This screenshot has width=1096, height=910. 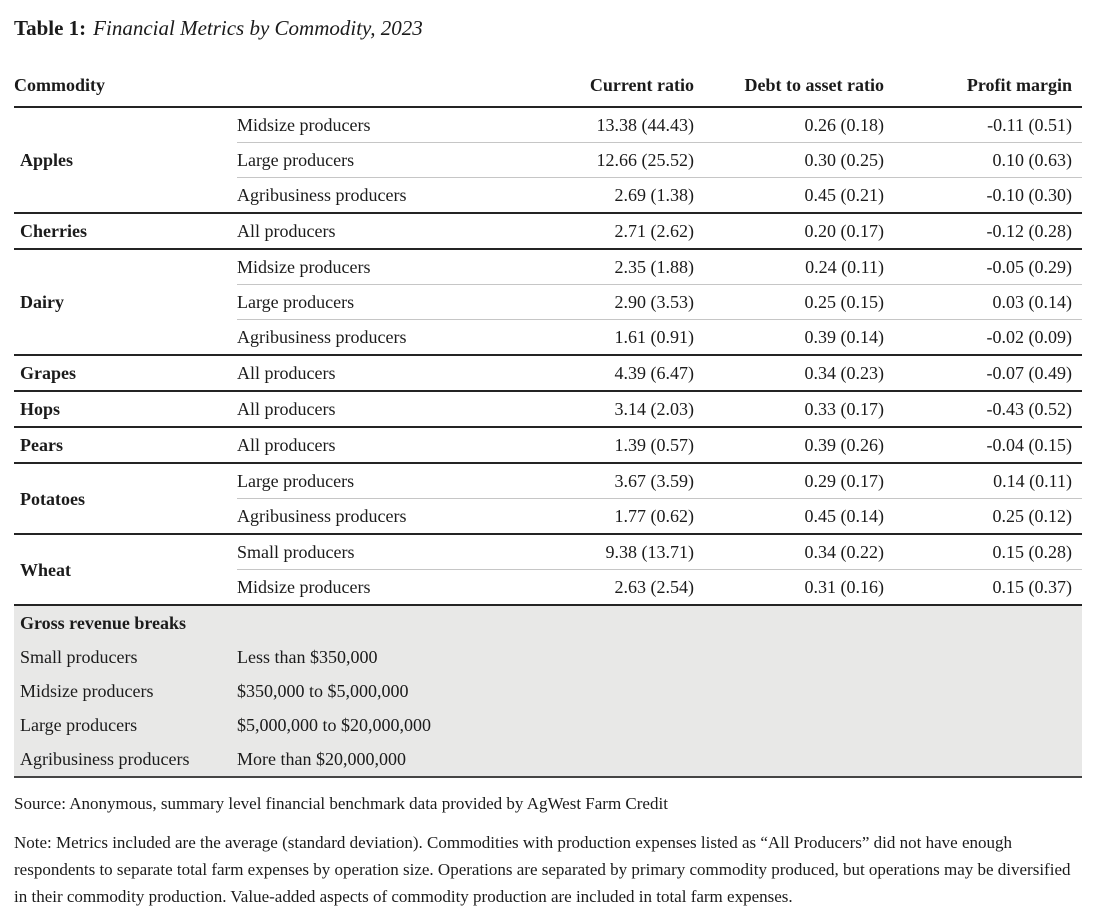 What do you see at coordinates (334, 725) in the screenshot?
I see `revenue-break-range: $5,000,000 to $20,000,000` at bounding box center [334, 725].